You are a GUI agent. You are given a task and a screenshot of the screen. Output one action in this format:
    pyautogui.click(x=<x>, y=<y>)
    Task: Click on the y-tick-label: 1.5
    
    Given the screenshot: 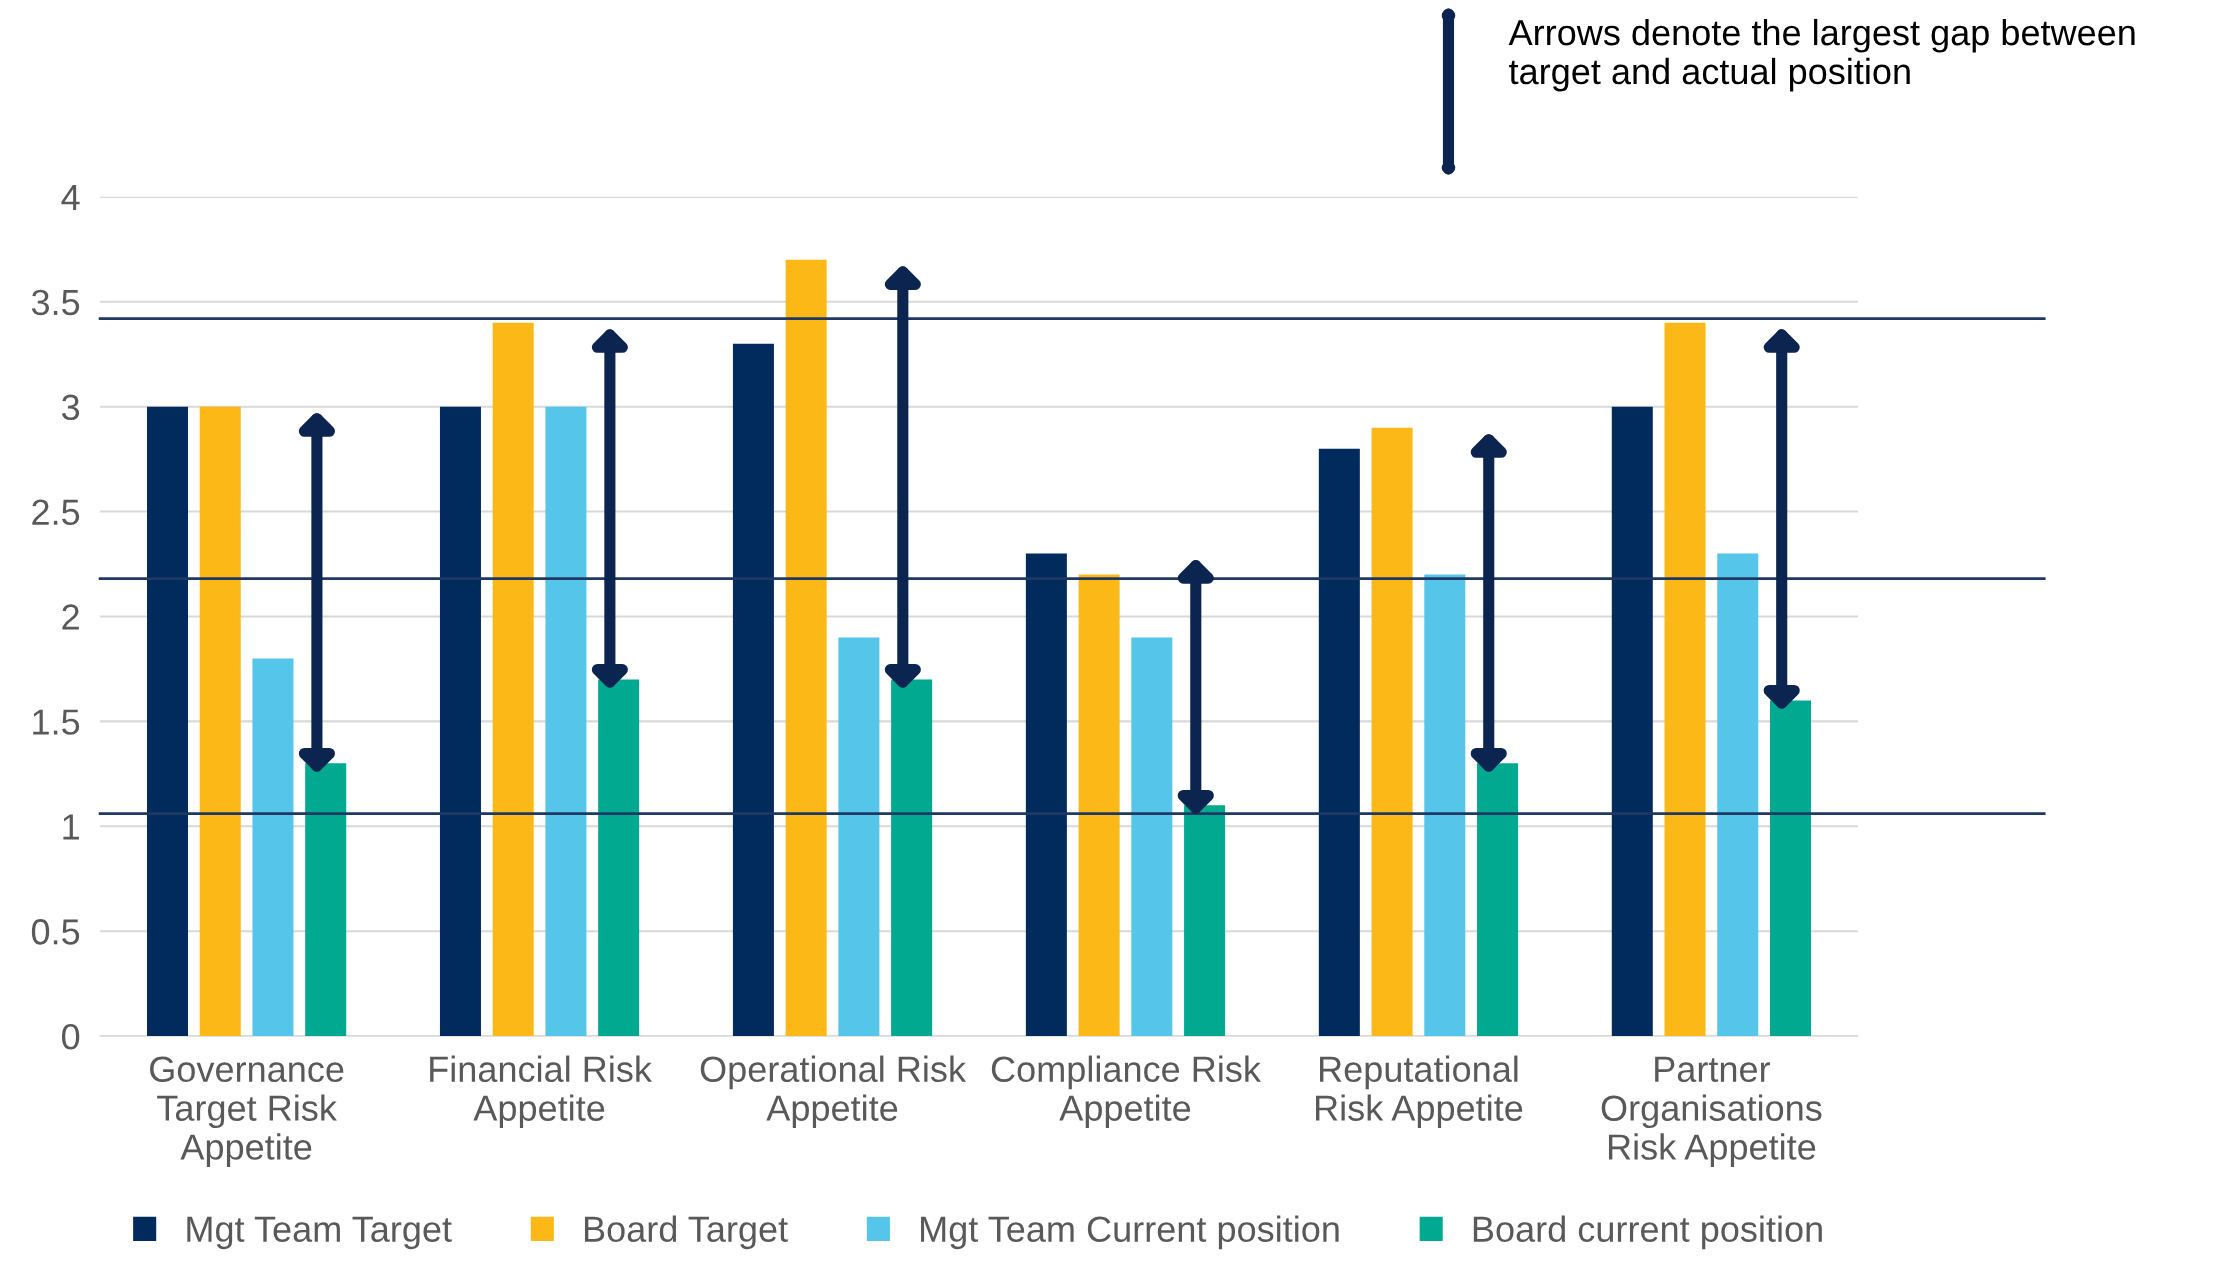 What is the action you would take?
    pyautogui.click(x=56, y=722)
    